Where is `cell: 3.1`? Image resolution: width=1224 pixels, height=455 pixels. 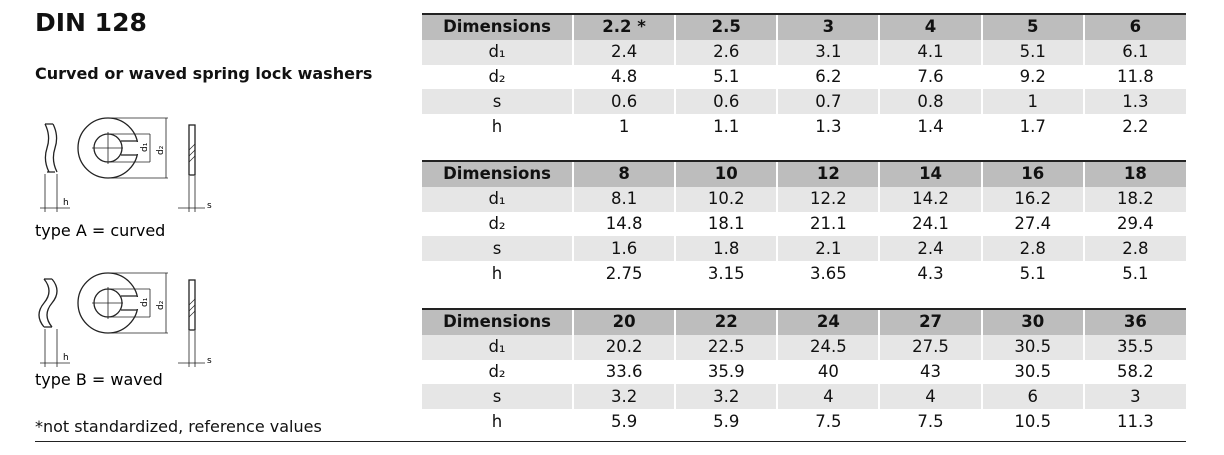 cell: 3.1 is located at coordinates (828, 52).